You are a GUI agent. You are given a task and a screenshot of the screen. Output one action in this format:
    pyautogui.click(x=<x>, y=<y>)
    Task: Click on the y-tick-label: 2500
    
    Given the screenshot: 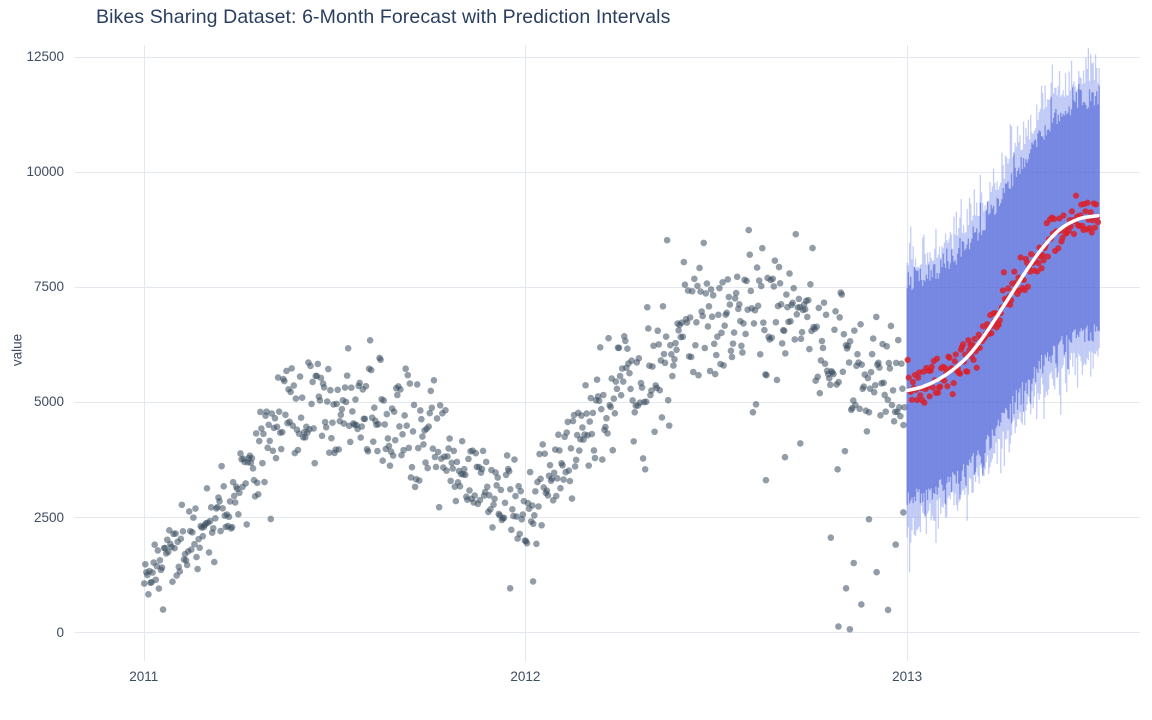 What is the action you would take?
    pyautogui.click(x=48, y=517)
    